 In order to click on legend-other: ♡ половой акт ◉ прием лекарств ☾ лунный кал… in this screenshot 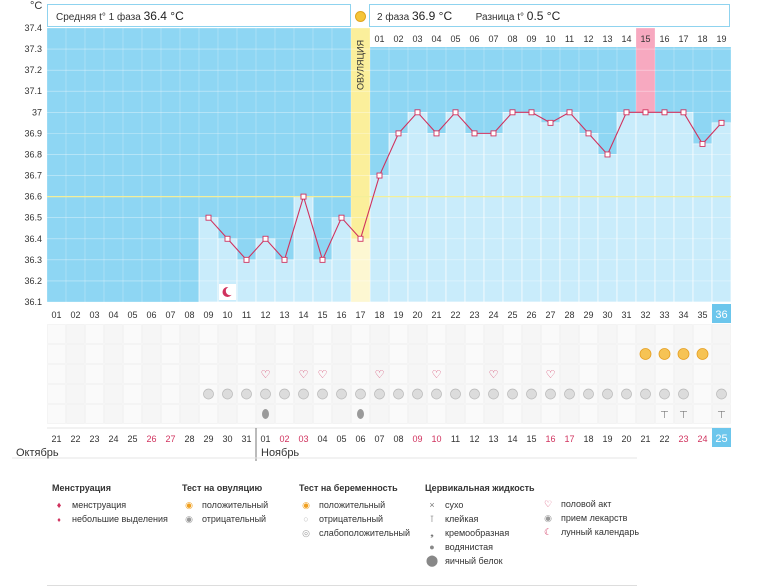, I will do `click(590, 518)`.